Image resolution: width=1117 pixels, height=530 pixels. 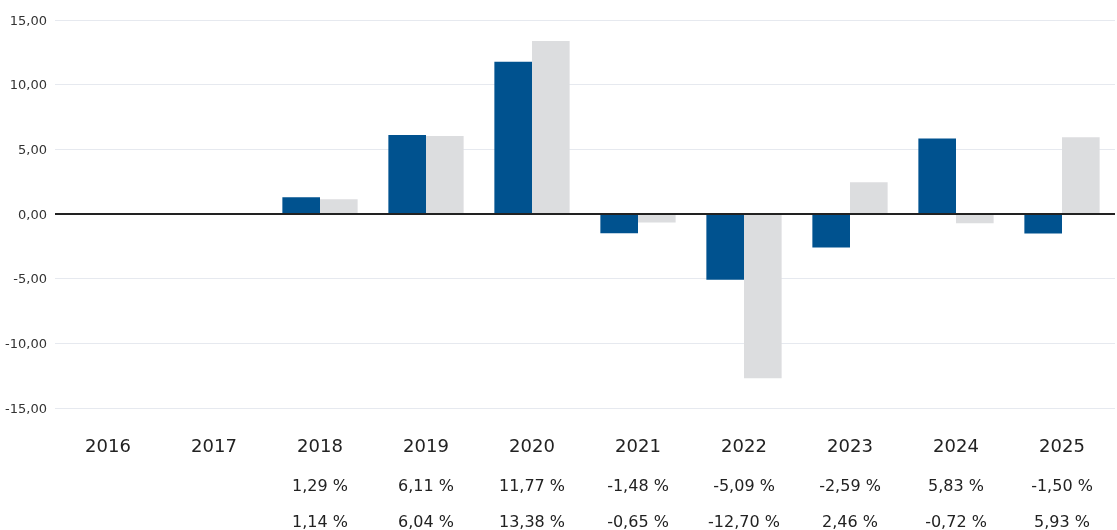 I want to click on data-label: -1,48 %, so click(x=638, y=485).